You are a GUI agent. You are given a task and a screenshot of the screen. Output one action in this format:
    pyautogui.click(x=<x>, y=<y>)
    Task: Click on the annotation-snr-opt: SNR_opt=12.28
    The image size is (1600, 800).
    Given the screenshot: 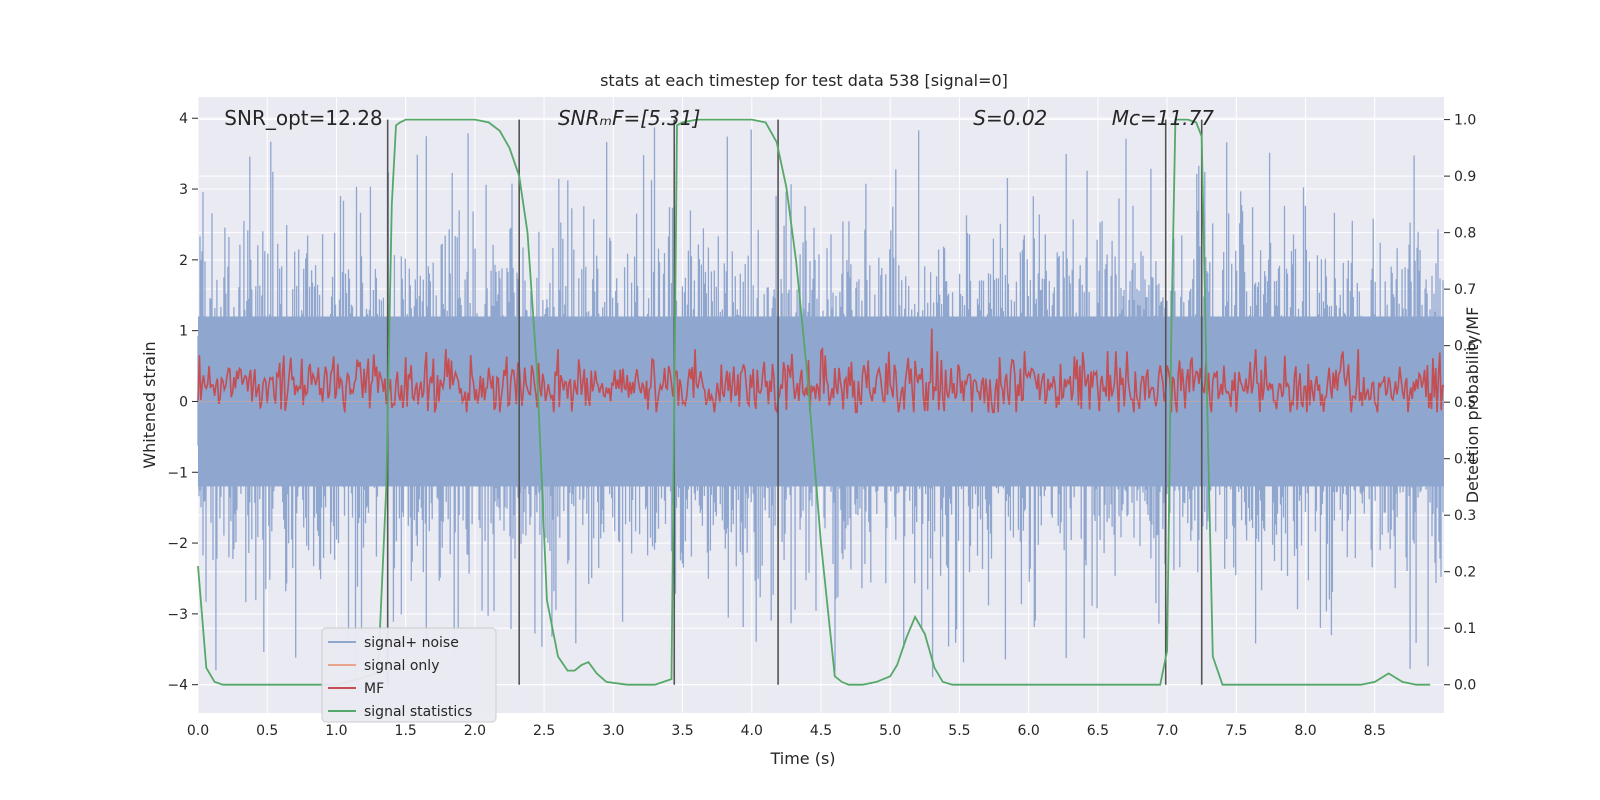 What is the action you would take?
    pyautogui.click(x=303, y=118)
    